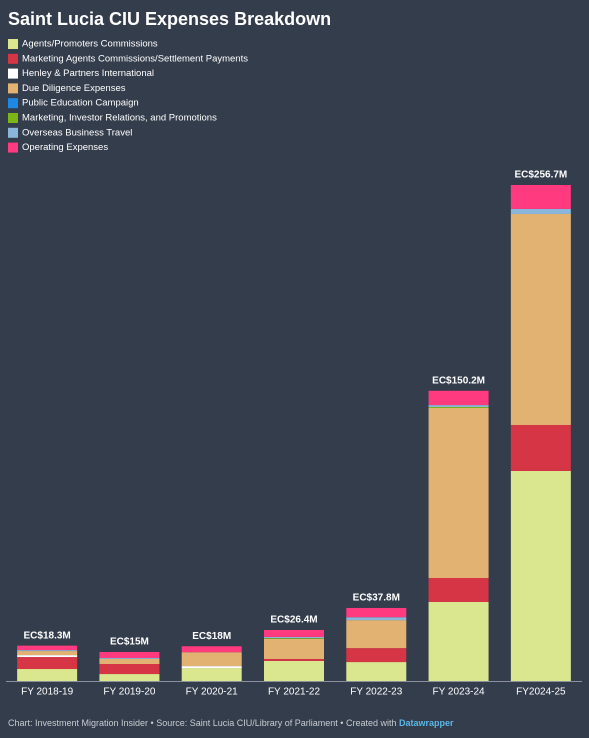 Image resolution: width=589 pixels, height=738 pixels. I want to click on total-label: EC$256.7M, so click(540, 175).